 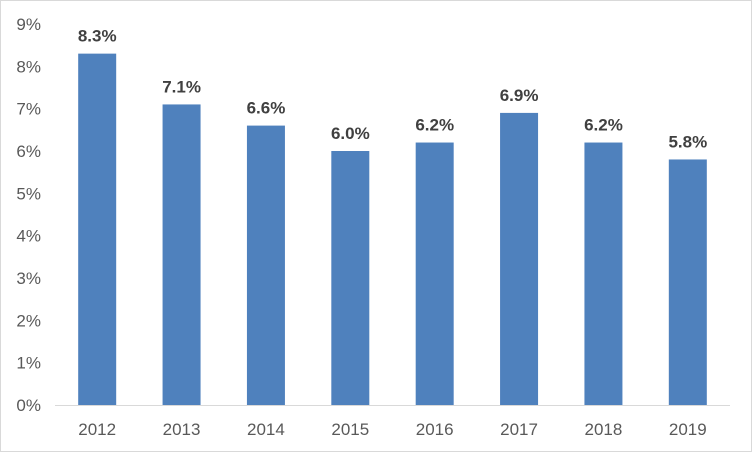 What do you see at coordinates (28, 193) in the screenshot?
I see `y-tick-label: 5%` at bounding box center [28, 193].